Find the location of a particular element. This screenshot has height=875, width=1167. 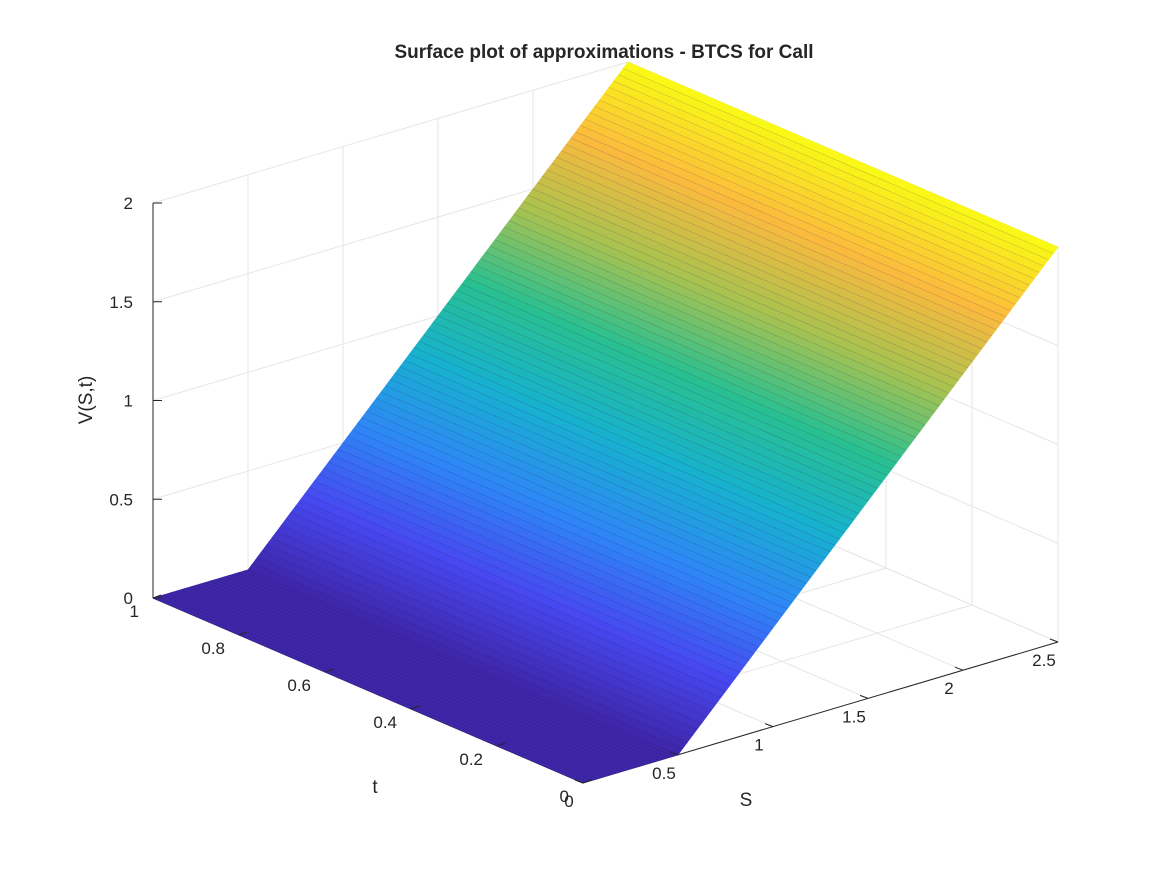

y-axis-label: t is located at coordinates (375, 787).